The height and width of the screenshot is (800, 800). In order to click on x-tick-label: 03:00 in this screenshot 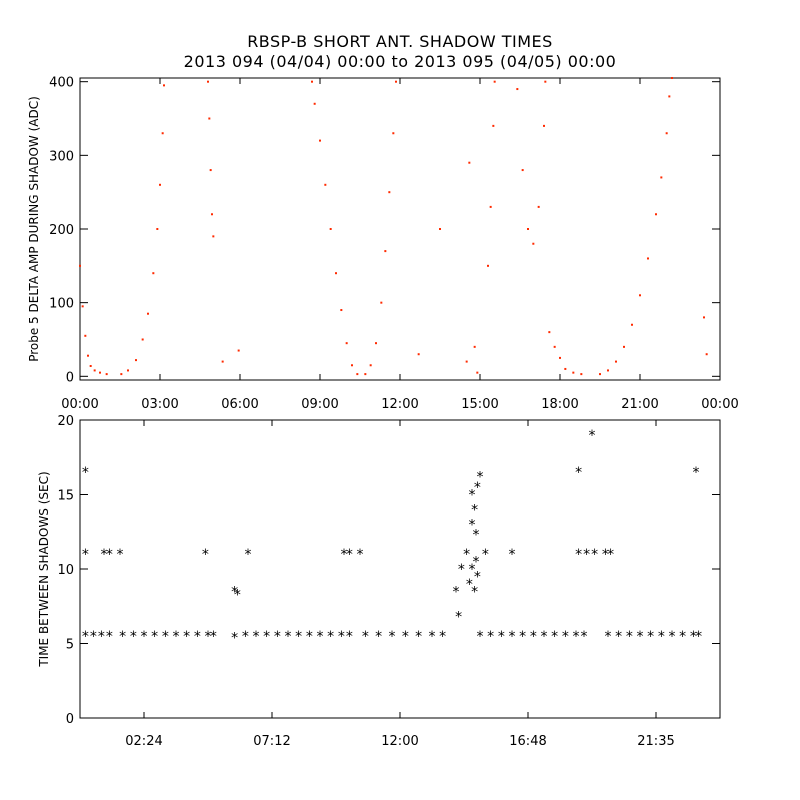, I will do `click(159, 404)`.